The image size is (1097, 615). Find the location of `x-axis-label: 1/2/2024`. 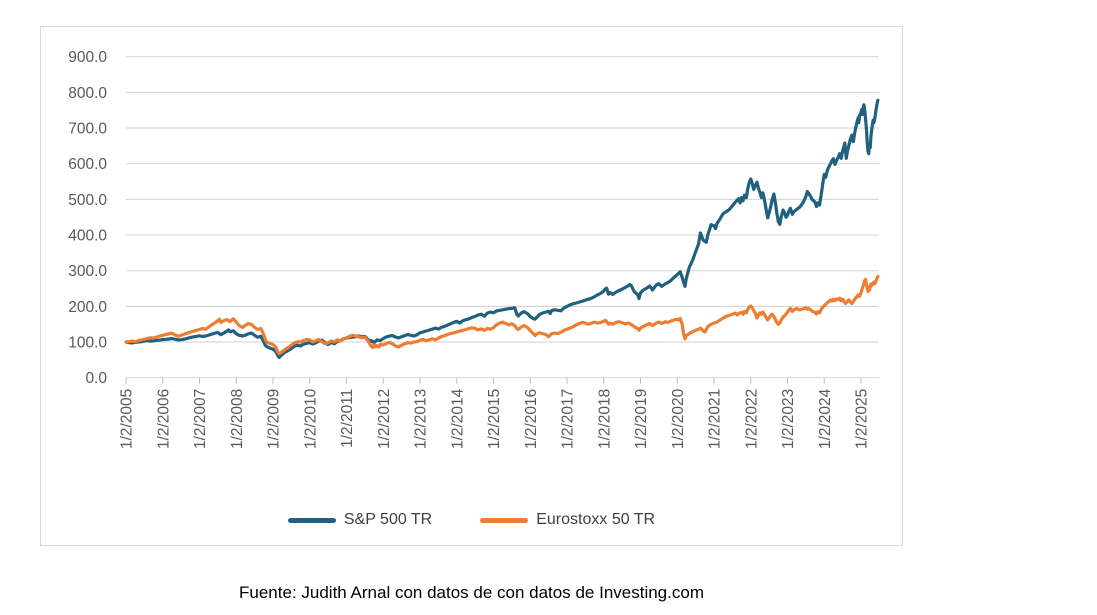

x-axis-label: 1/2/2024 is located at coordinates (825, 418).